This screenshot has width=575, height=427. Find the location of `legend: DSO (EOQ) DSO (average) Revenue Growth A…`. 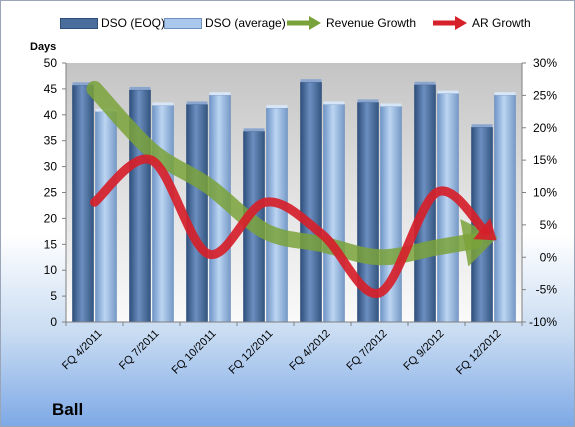

legend: DSO (EOQ) DSO (average) Revenue Growth A… is located at coordinates (287, 20).